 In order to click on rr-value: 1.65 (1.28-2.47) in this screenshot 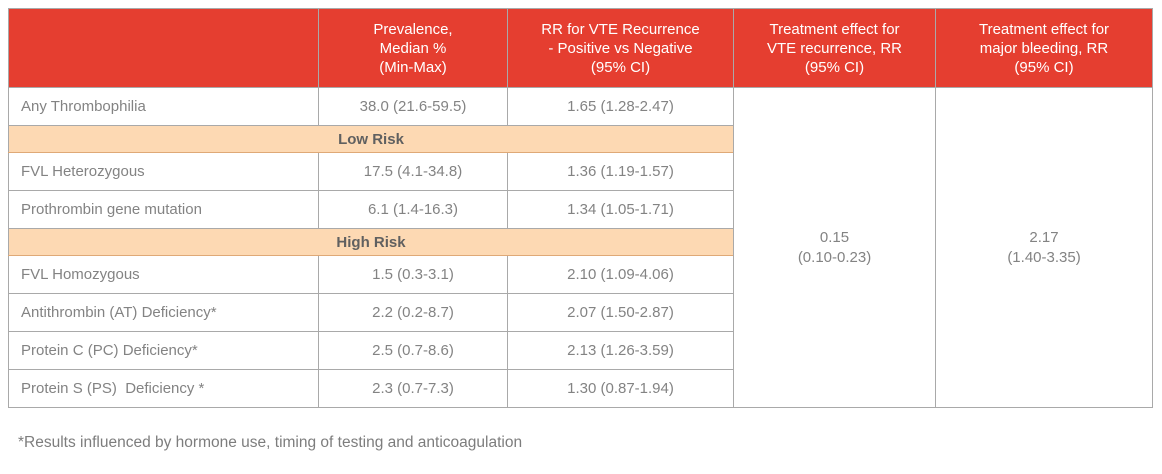, I will do `click(620, 106)`.